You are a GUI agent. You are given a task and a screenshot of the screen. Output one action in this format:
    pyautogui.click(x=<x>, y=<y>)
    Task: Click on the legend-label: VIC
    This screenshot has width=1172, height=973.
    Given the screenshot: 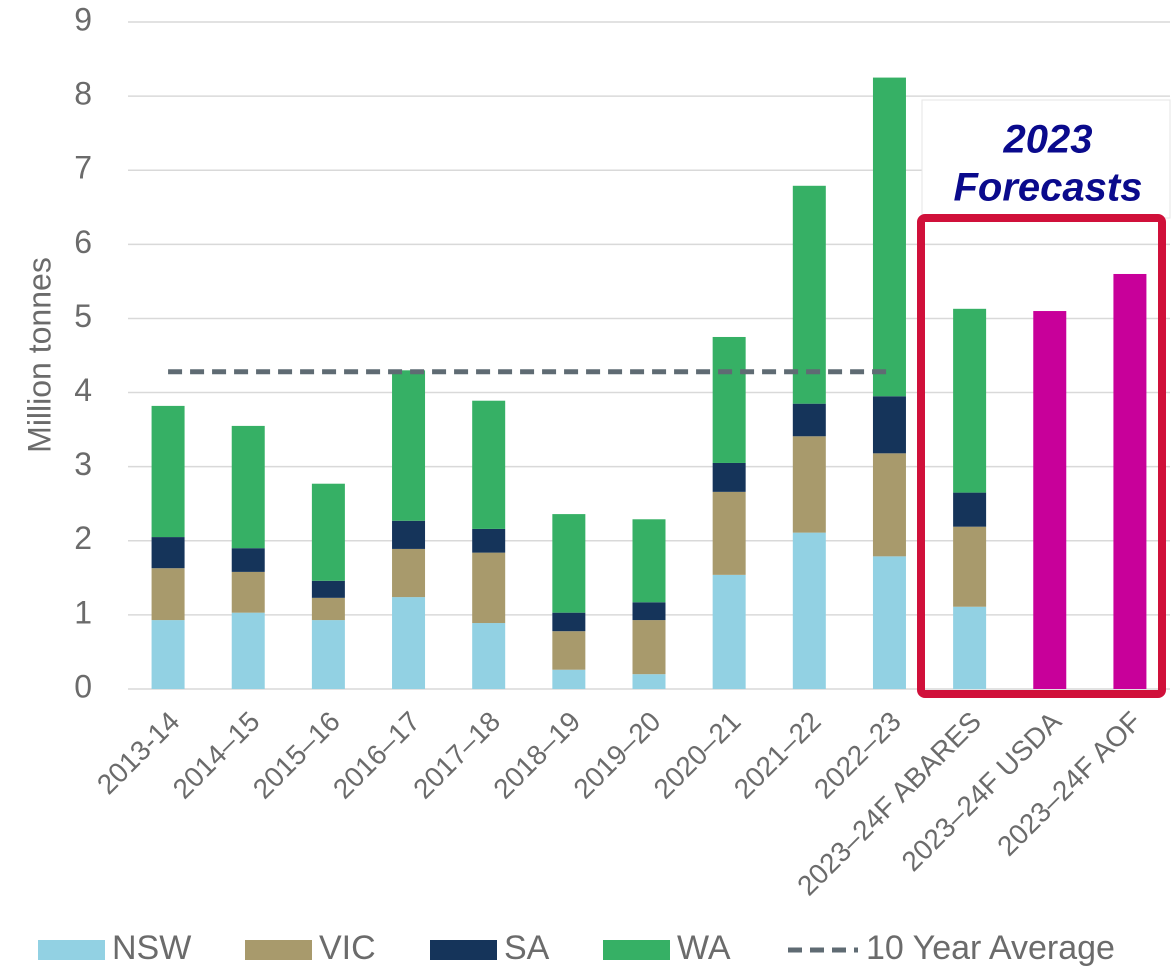 What is the action you would take?
    pyautogui.click(x=347, y=948)
    